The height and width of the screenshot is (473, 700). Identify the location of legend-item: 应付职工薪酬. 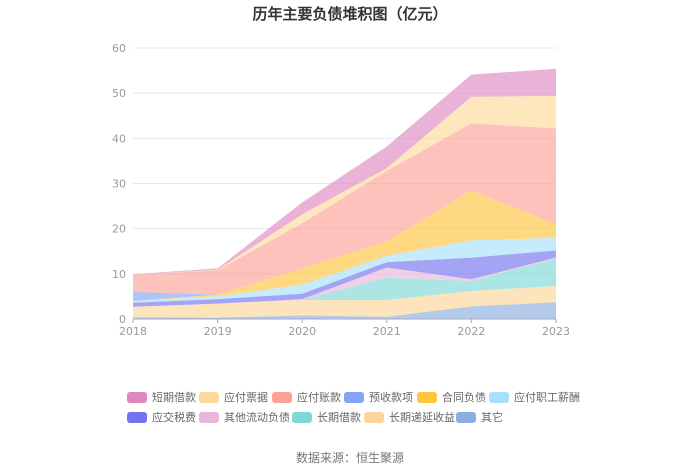
(534, 397).